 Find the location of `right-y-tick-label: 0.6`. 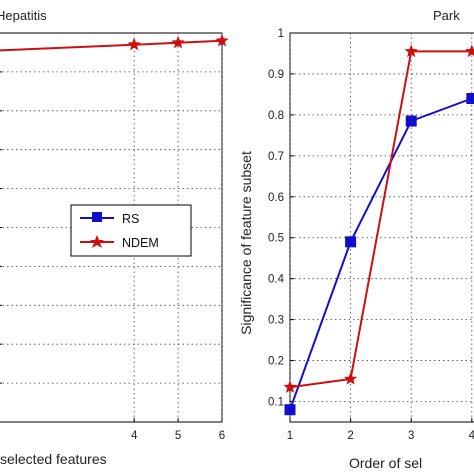

right-y-tick-label: 0.6 is located at coordinates (276, 198).